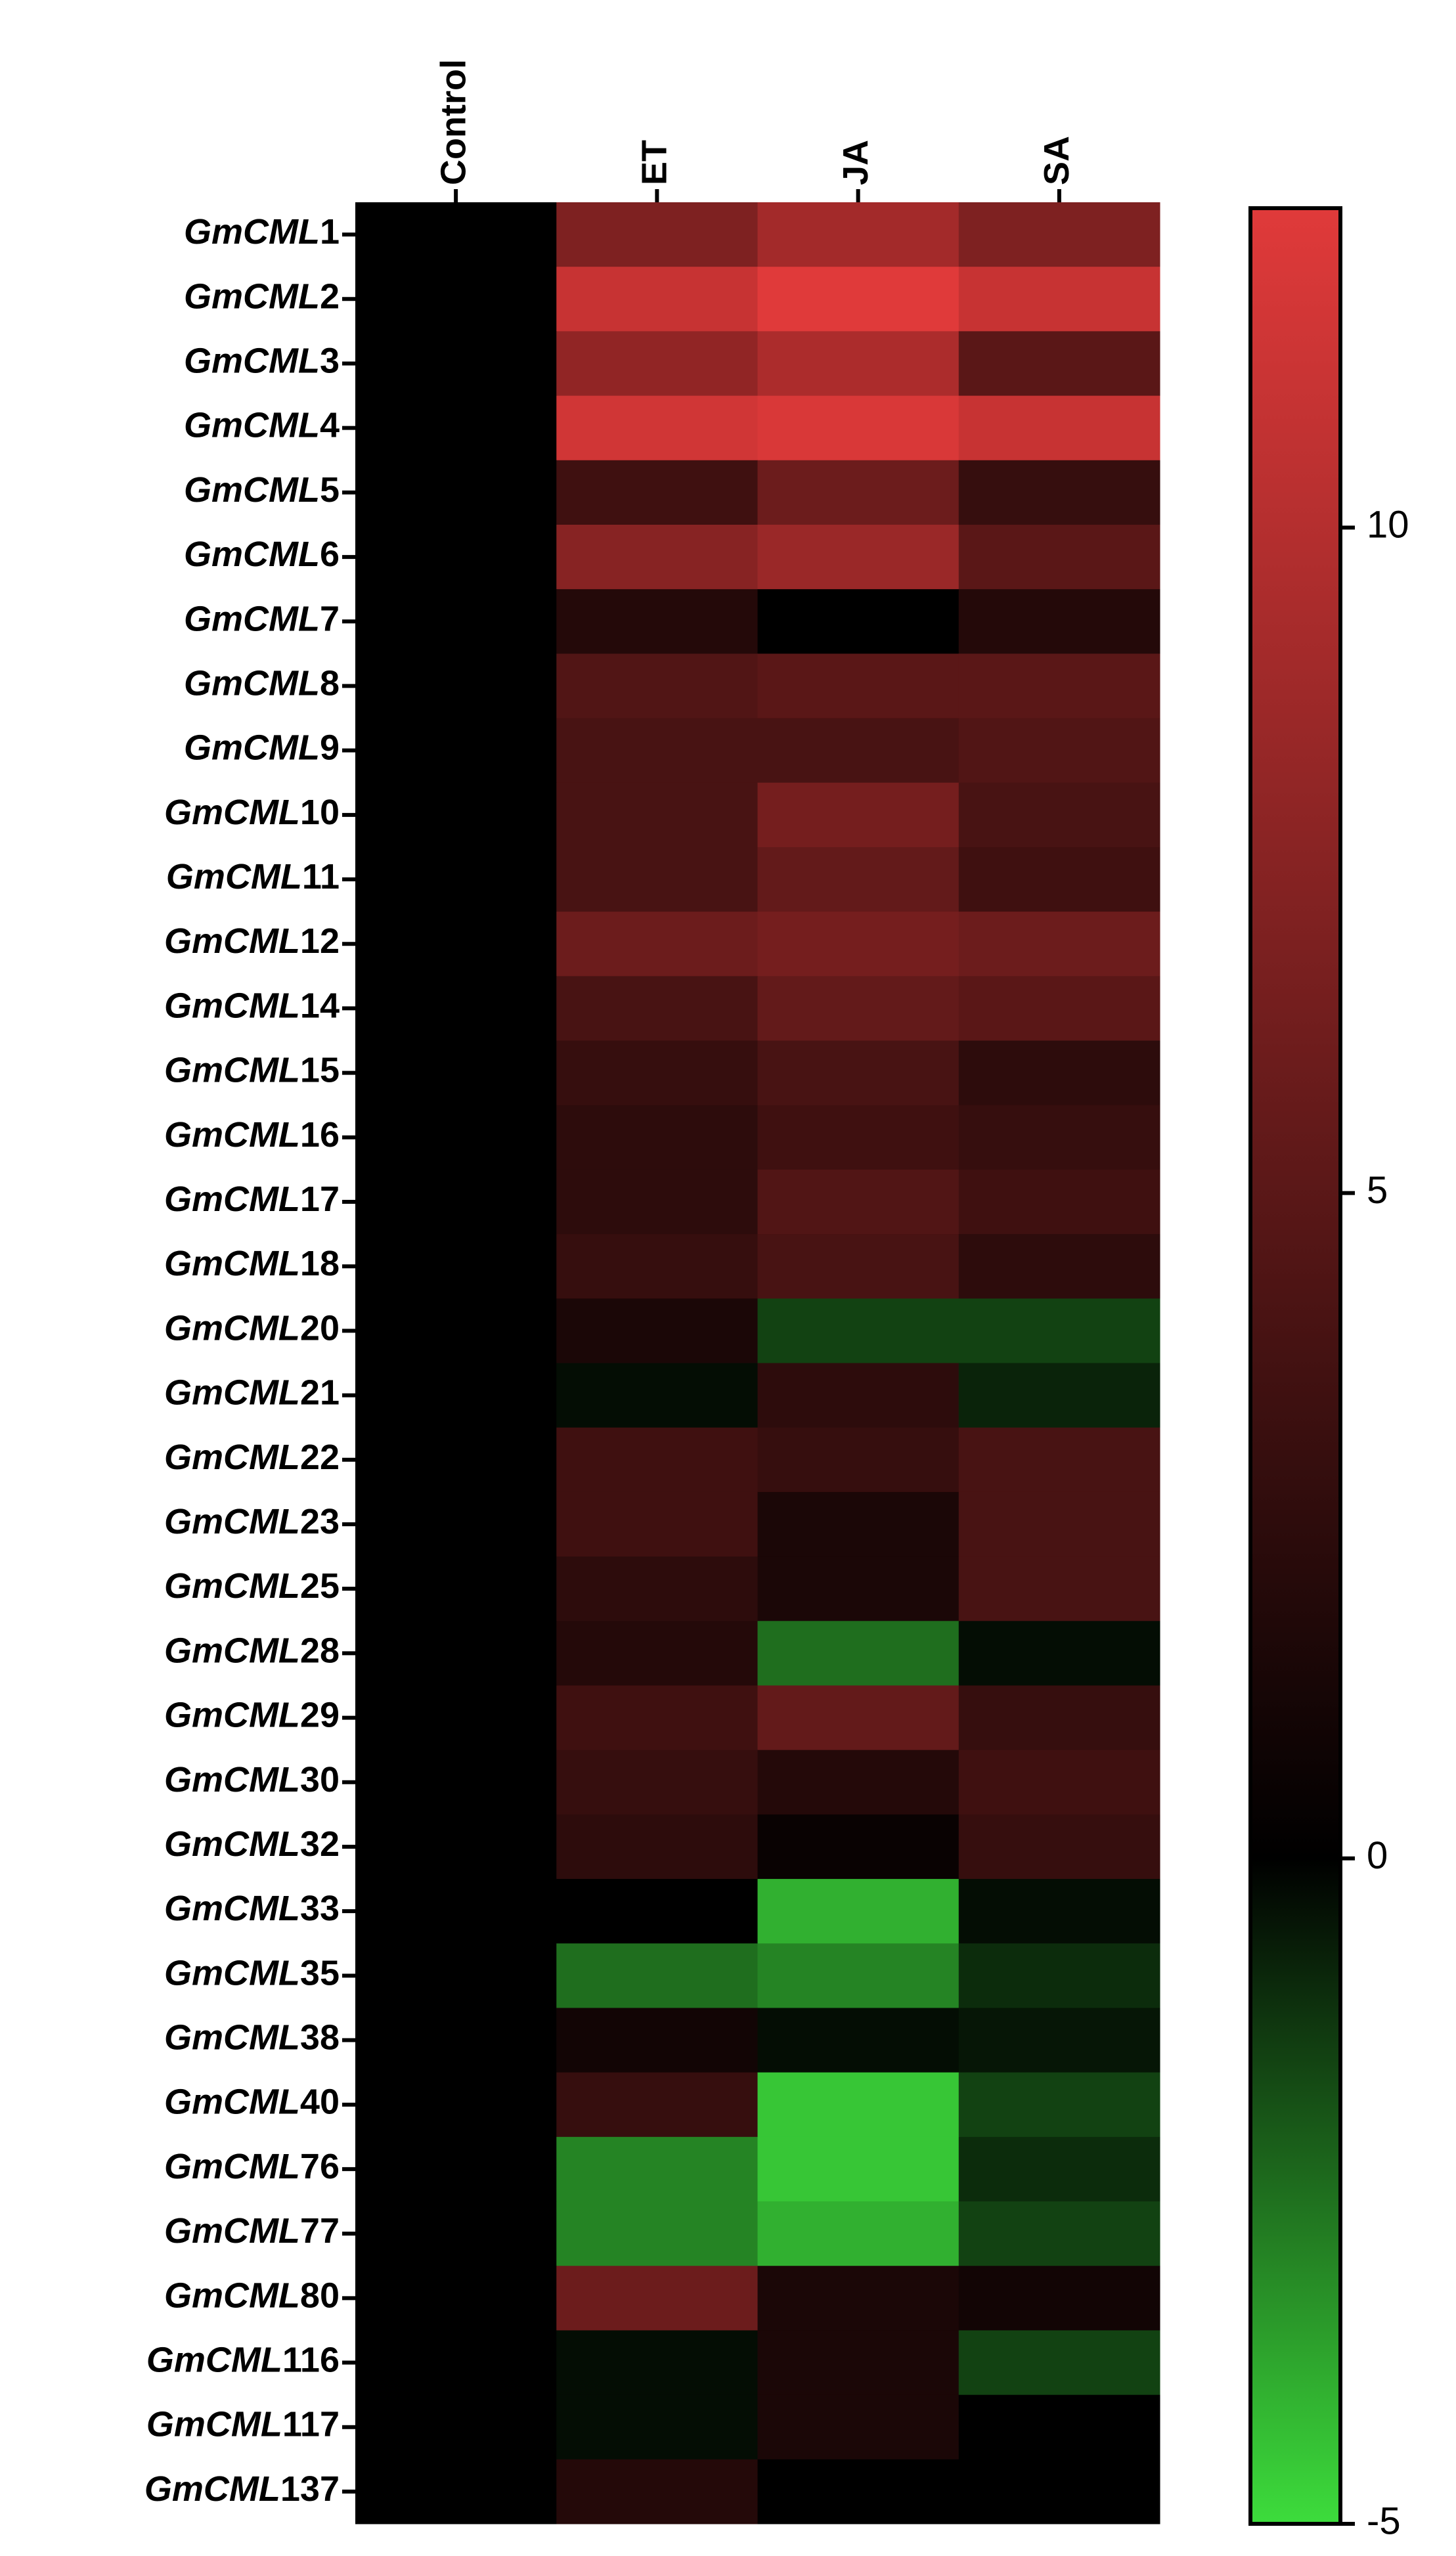  Describe the element at coordinates (252, 1974) in the screenshot. I see `y-tick-label: GmCML35` at that location.